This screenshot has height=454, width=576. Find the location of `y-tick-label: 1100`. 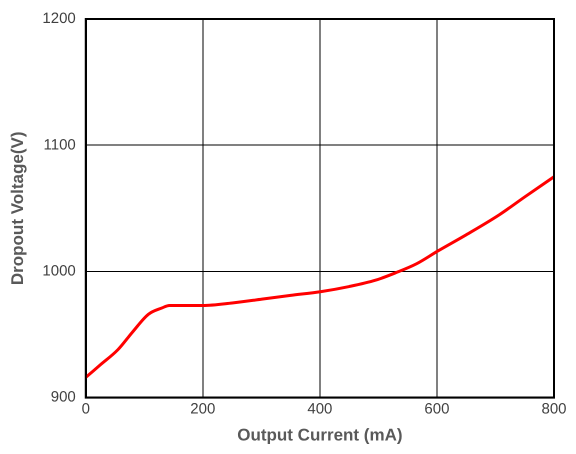

y-tick-label: 1100 is located at coordinates (60, 145).